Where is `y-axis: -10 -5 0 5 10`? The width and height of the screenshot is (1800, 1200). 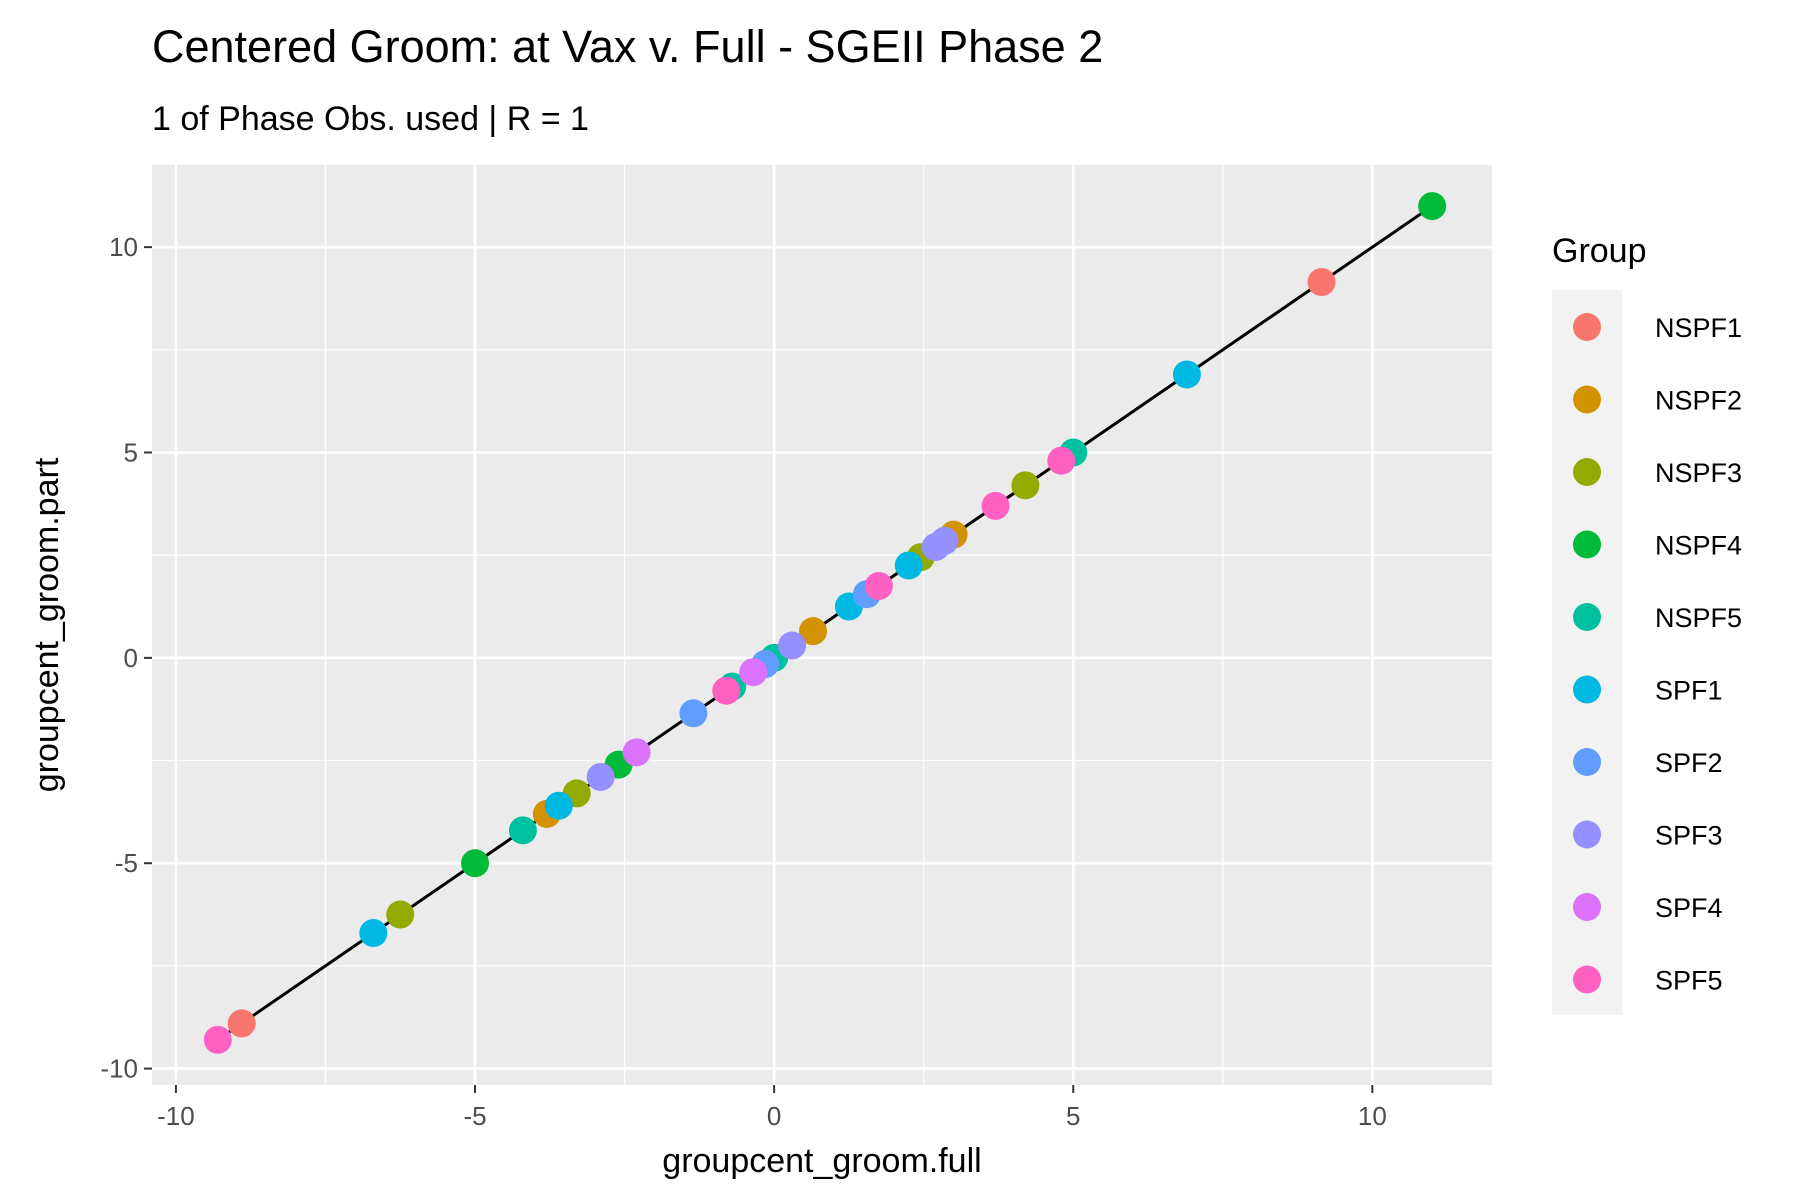
y-axis: -10 -5 0 5 10 is located at coordinates (126, 658).